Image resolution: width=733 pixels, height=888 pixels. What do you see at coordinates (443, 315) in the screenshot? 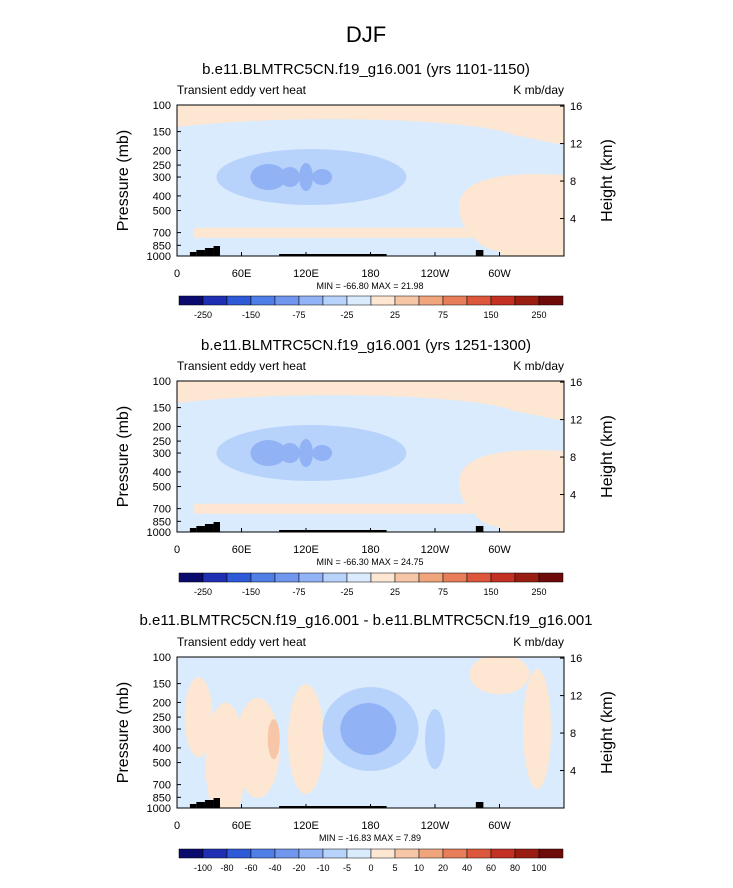
I see `colorbar-label: 75` at bounding box center [443, 315].